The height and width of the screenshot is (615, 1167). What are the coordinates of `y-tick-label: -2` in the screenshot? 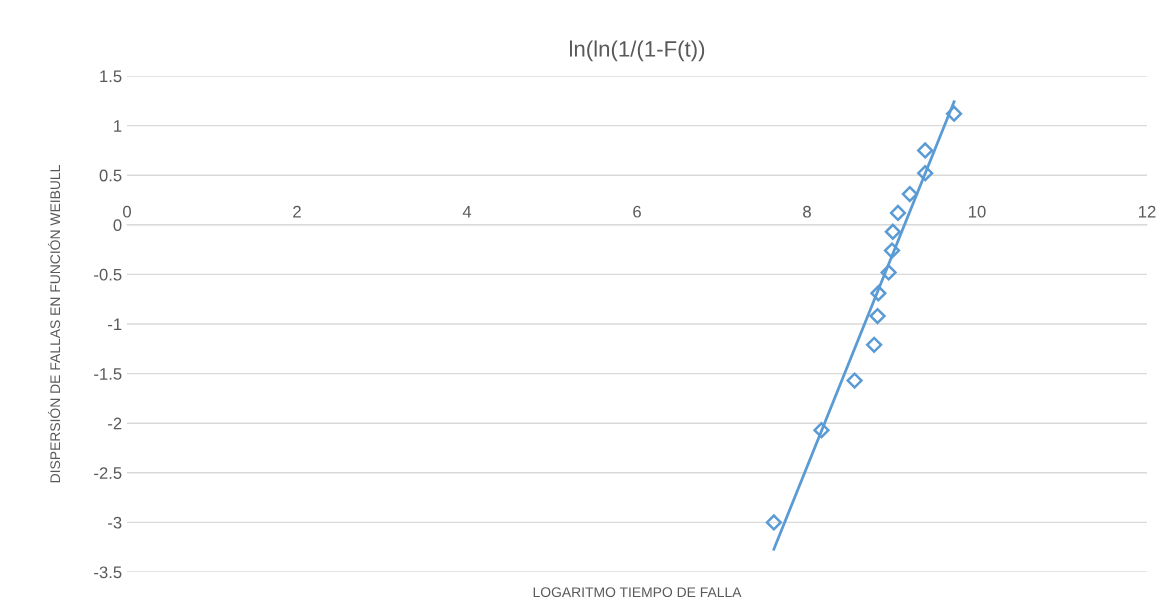 It's located at (115, 423).